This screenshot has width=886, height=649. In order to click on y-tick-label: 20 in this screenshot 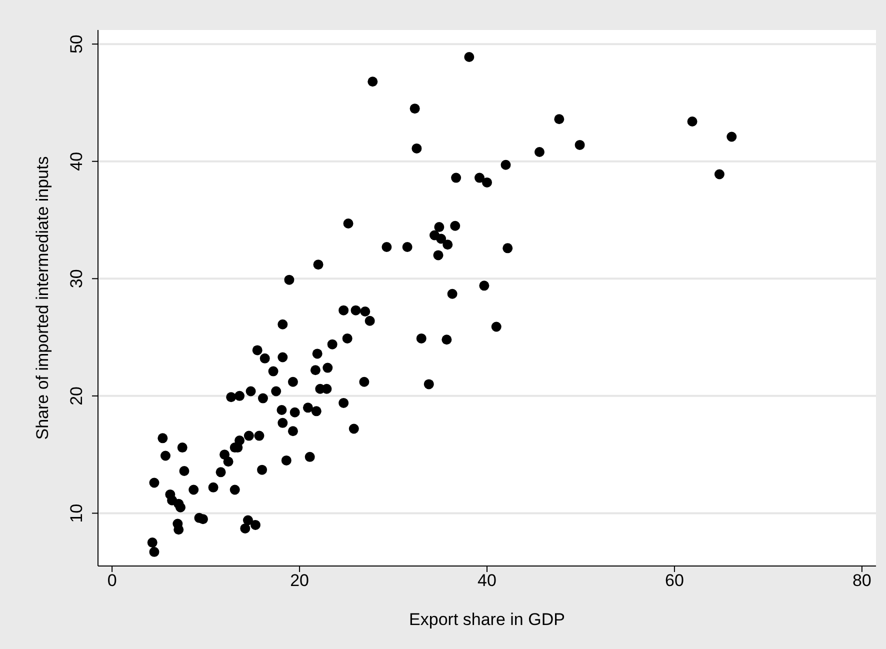, I will do `click(76, 396)`.